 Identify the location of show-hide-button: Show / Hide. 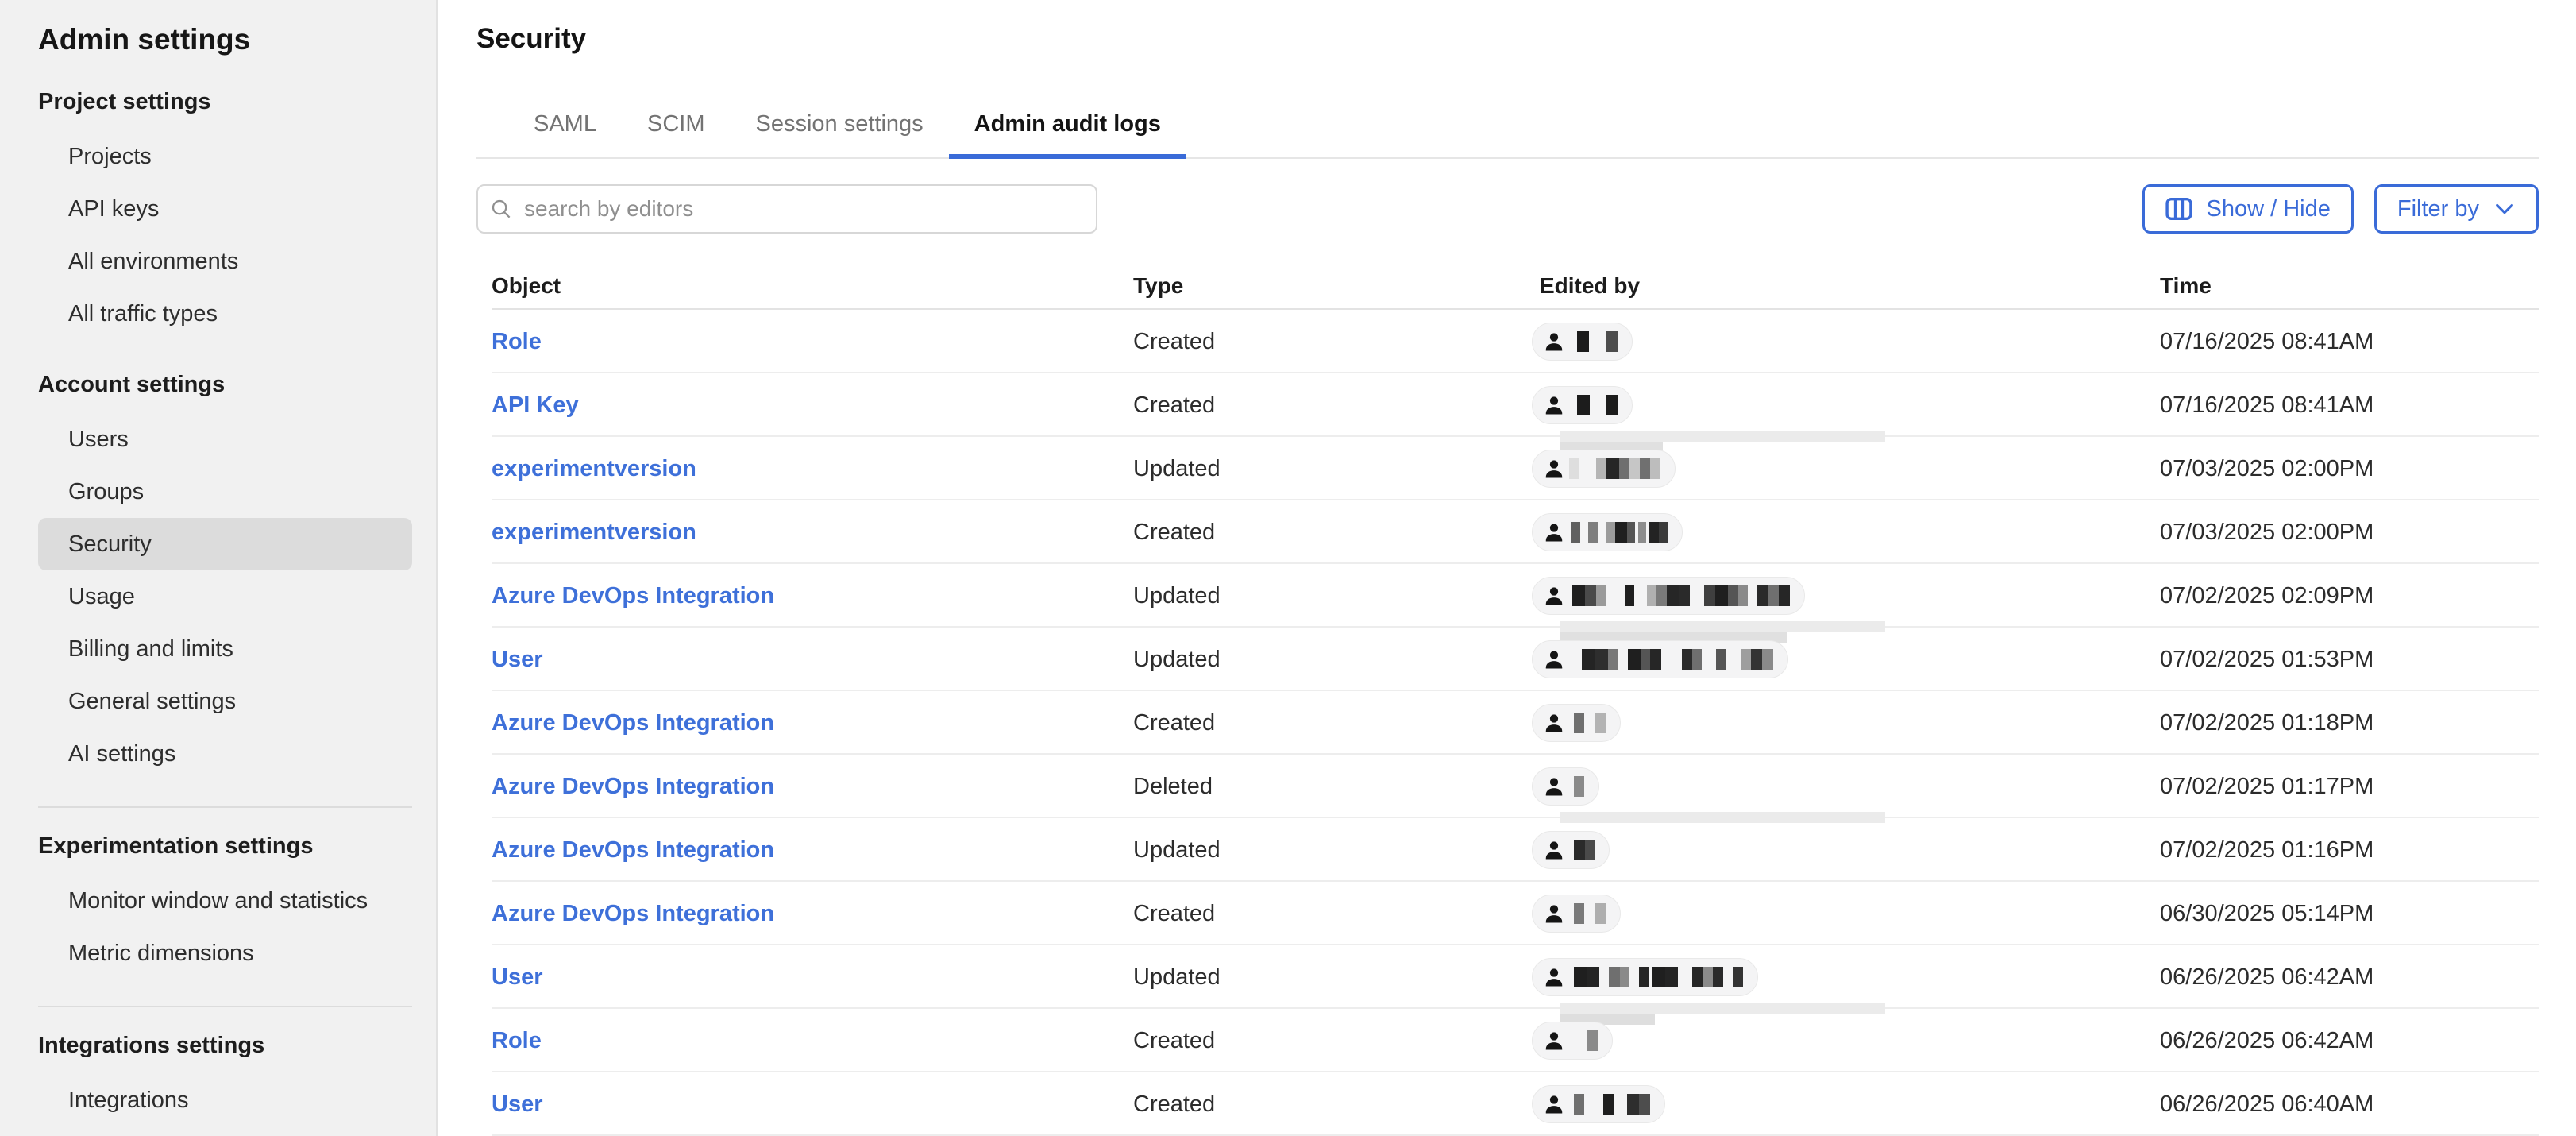
(2248, 209).